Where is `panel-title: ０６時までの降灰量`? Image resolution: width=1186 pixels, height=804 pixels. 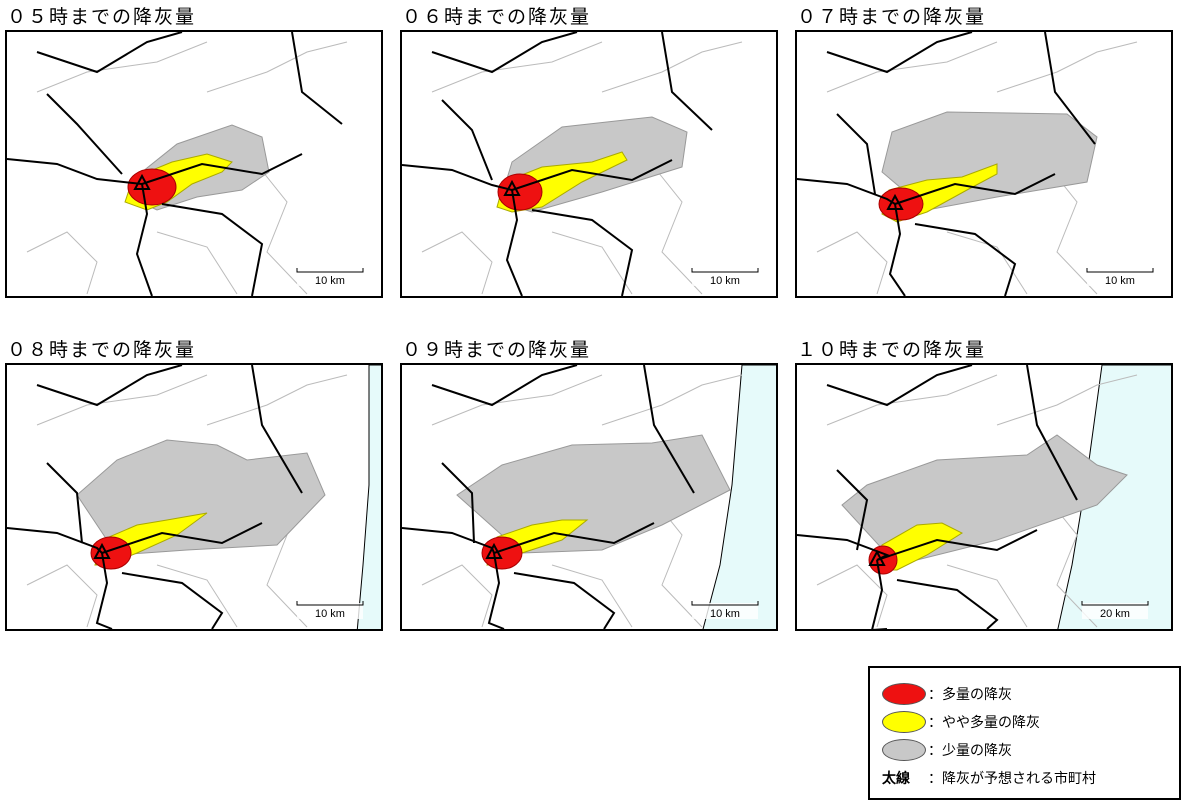 panel-title: ０６時までの降灰量 is located at coordinates (497, 17).